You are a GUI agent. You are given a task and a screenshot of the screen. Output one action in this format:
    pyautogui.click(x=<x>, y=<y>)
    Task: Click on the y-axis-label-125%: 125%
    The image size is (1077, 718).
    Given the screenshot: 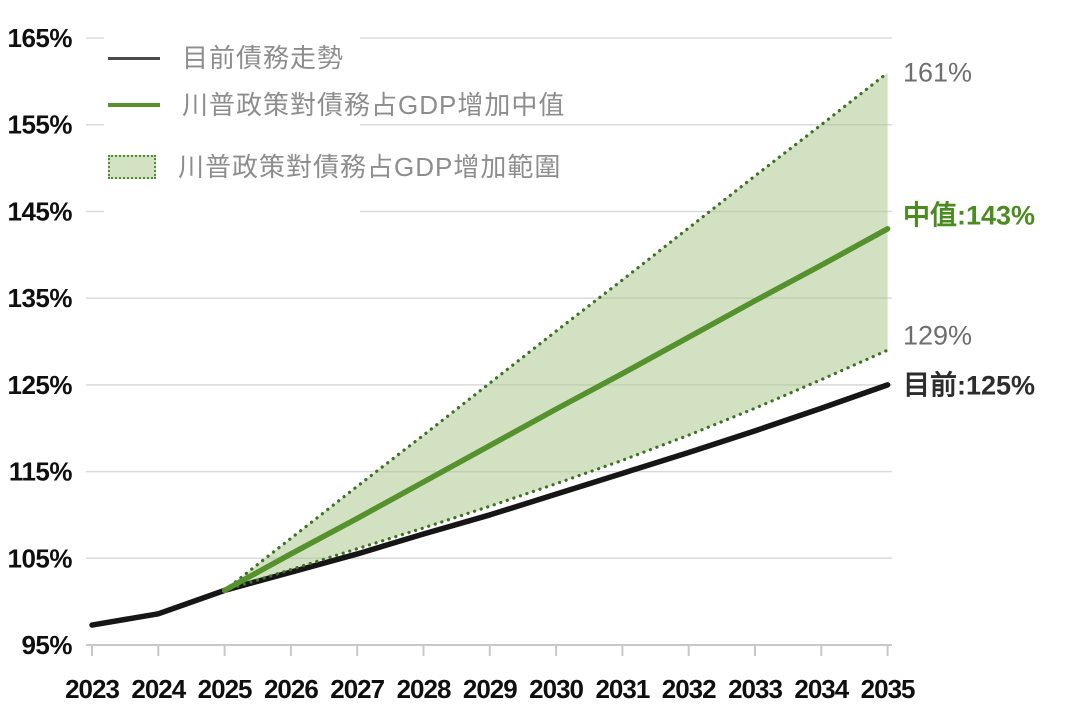 What is the action you would take?
    pyautogui.click(x=40, y=385)
    